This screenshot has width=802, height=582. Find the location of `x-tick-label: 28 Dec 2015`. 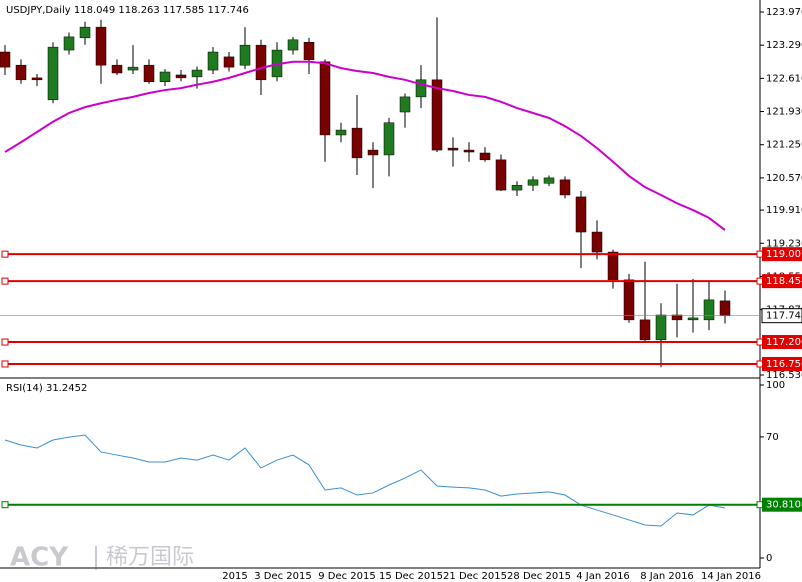

x-tick-label: 28 Dec 2015 is located at coordinates (539, 576).